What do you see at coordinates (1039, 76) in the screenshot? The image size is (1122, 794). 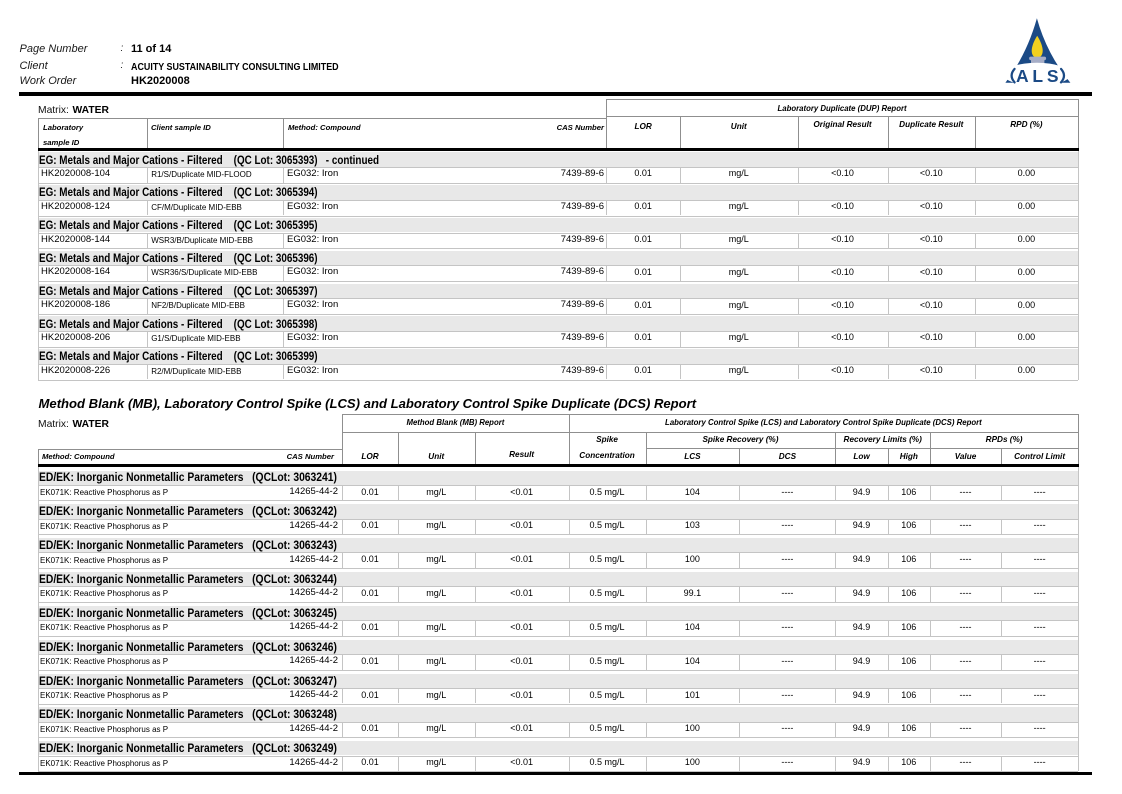 I see `svg-text: ALS` at bounding box center [1039, 76].